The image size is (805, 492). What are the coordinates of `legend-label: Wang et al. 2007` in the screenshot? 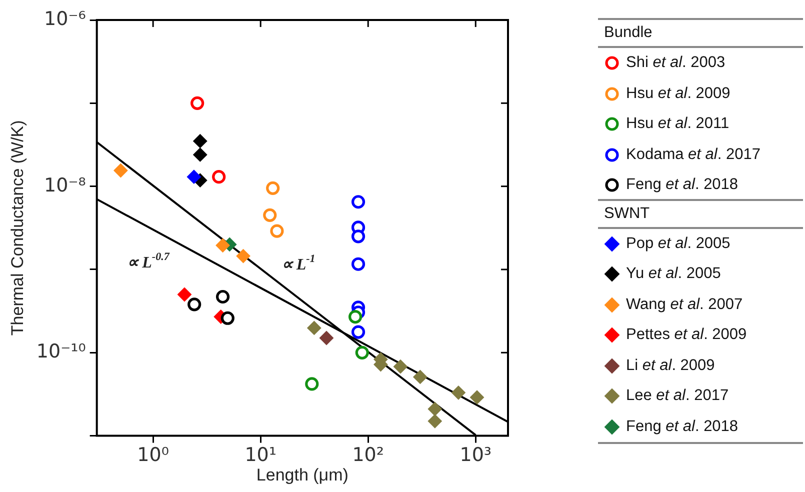 It's located at (684, 304).